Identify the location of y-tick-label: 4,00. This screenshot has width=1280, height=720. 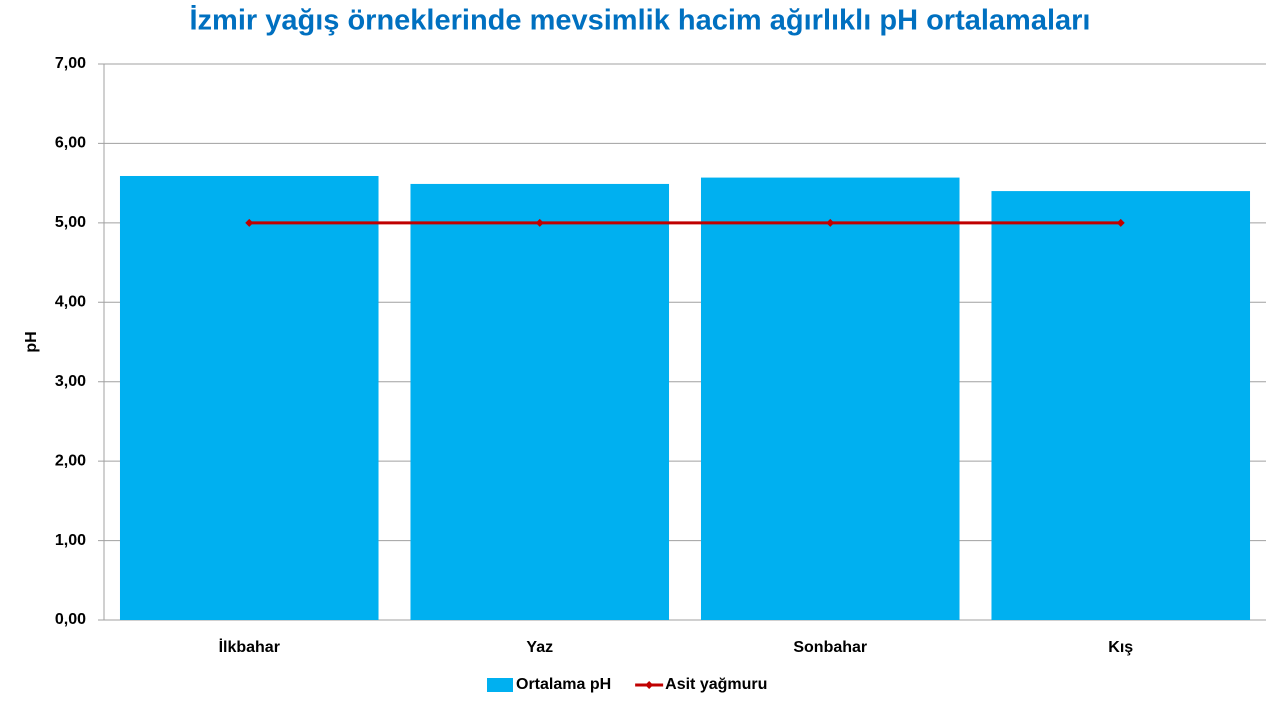
(70, 302).